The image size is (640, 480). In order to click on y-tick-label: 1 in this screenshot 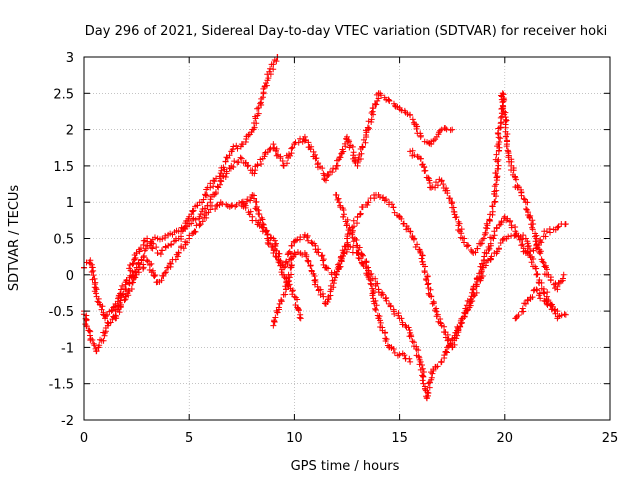, I will do `click(70, 203)`.